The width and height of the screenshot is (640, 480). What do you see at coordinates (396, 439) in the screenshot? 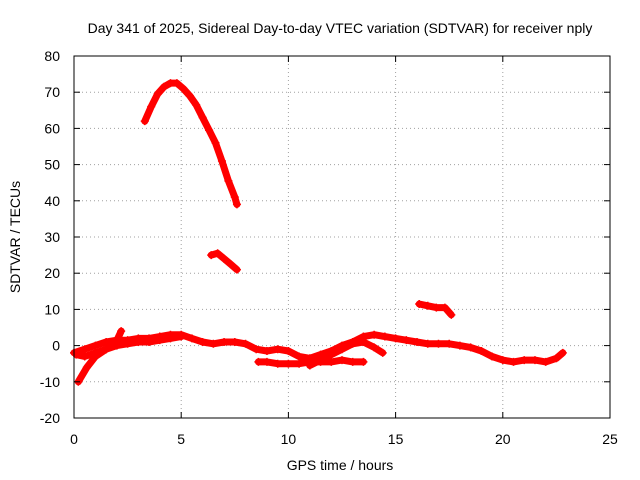
I see `x-tick-label: 15` at bounding box center [396, 439].